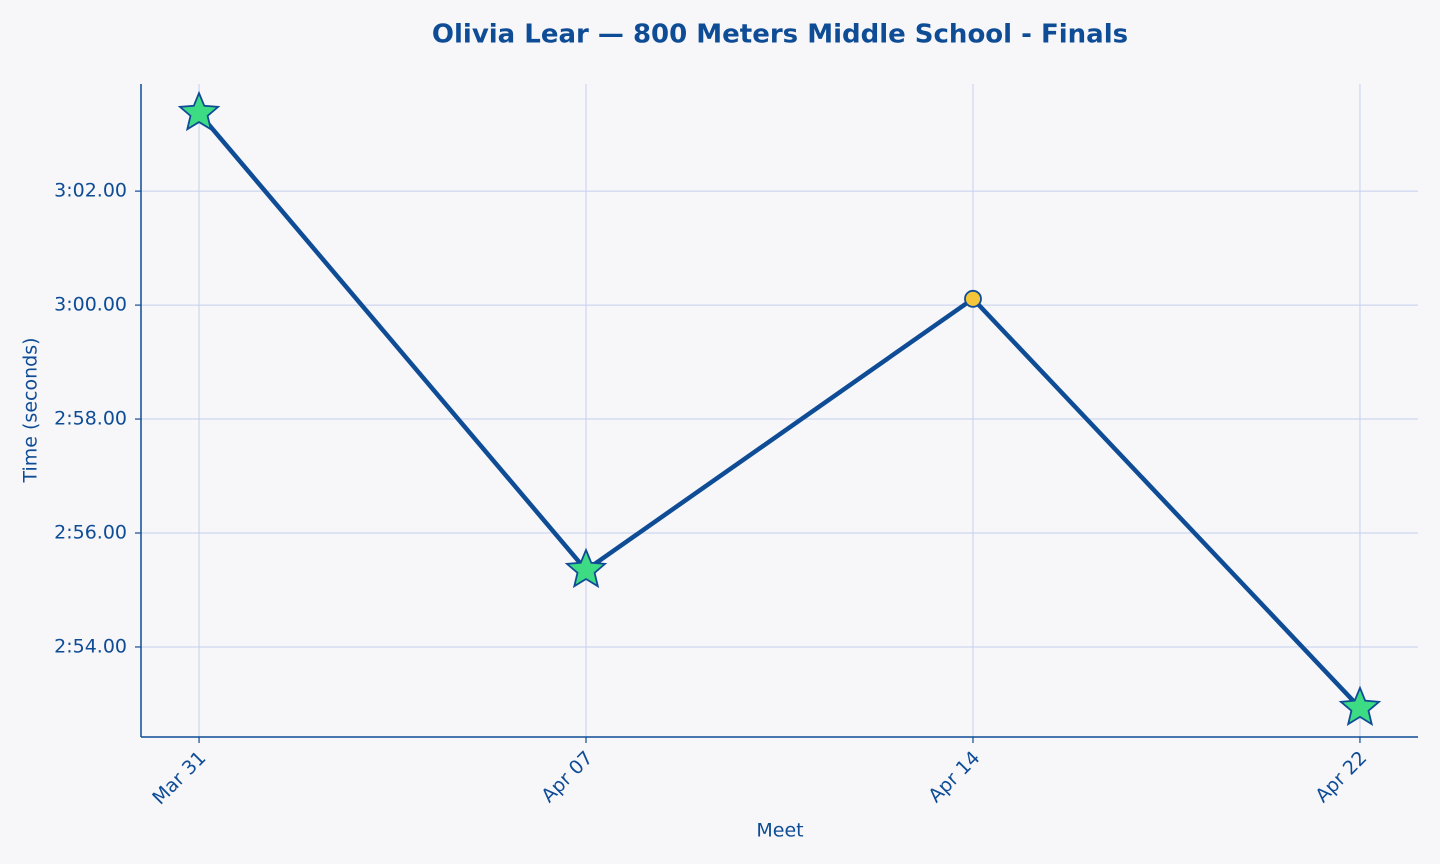 The image size is (1440, 864). I want to click on x-tick-label: Apr 14, so click(954, 777).